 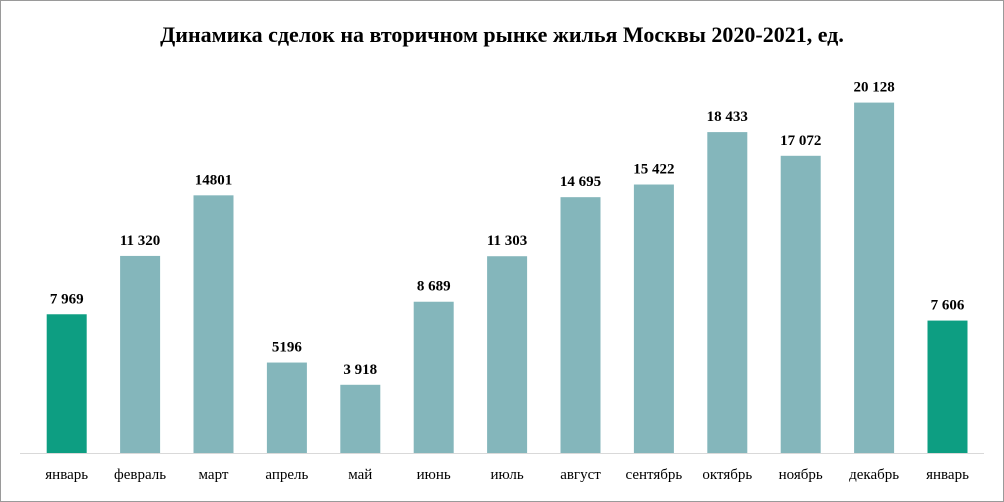 What do you see at coordinates (874, 475) in the screenshot?
I see `x-tick-label-12: декабрь` at bounding box center [874, 475].